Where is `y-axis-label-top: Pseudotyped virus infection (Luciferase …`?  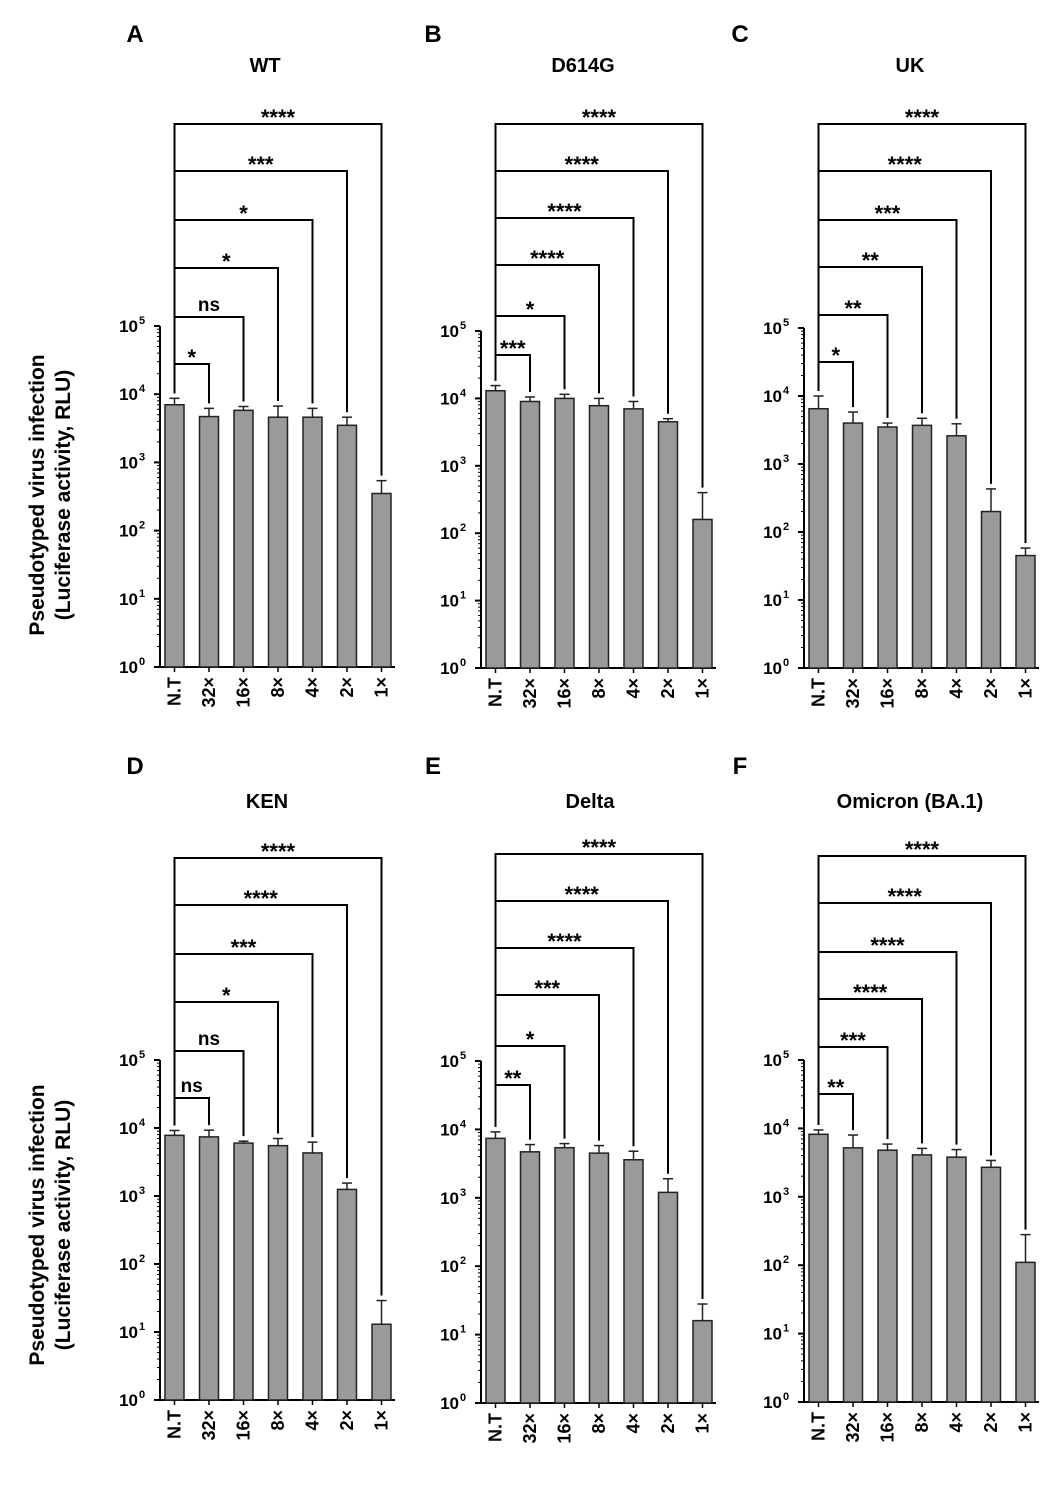 y-axis-label-top: Pseudotyped virus infection (Luciferase … is located at coordinates (50, 494).